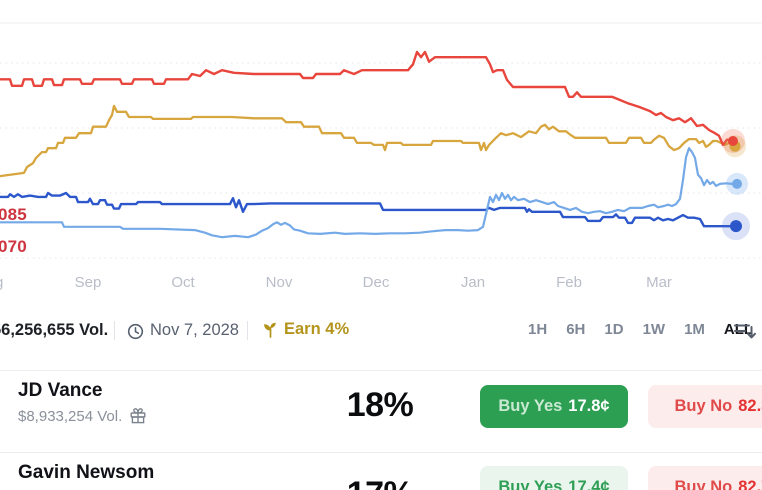 This screenshot has width=762, height=490. I want to click on sort-icon, so click(745, 331).